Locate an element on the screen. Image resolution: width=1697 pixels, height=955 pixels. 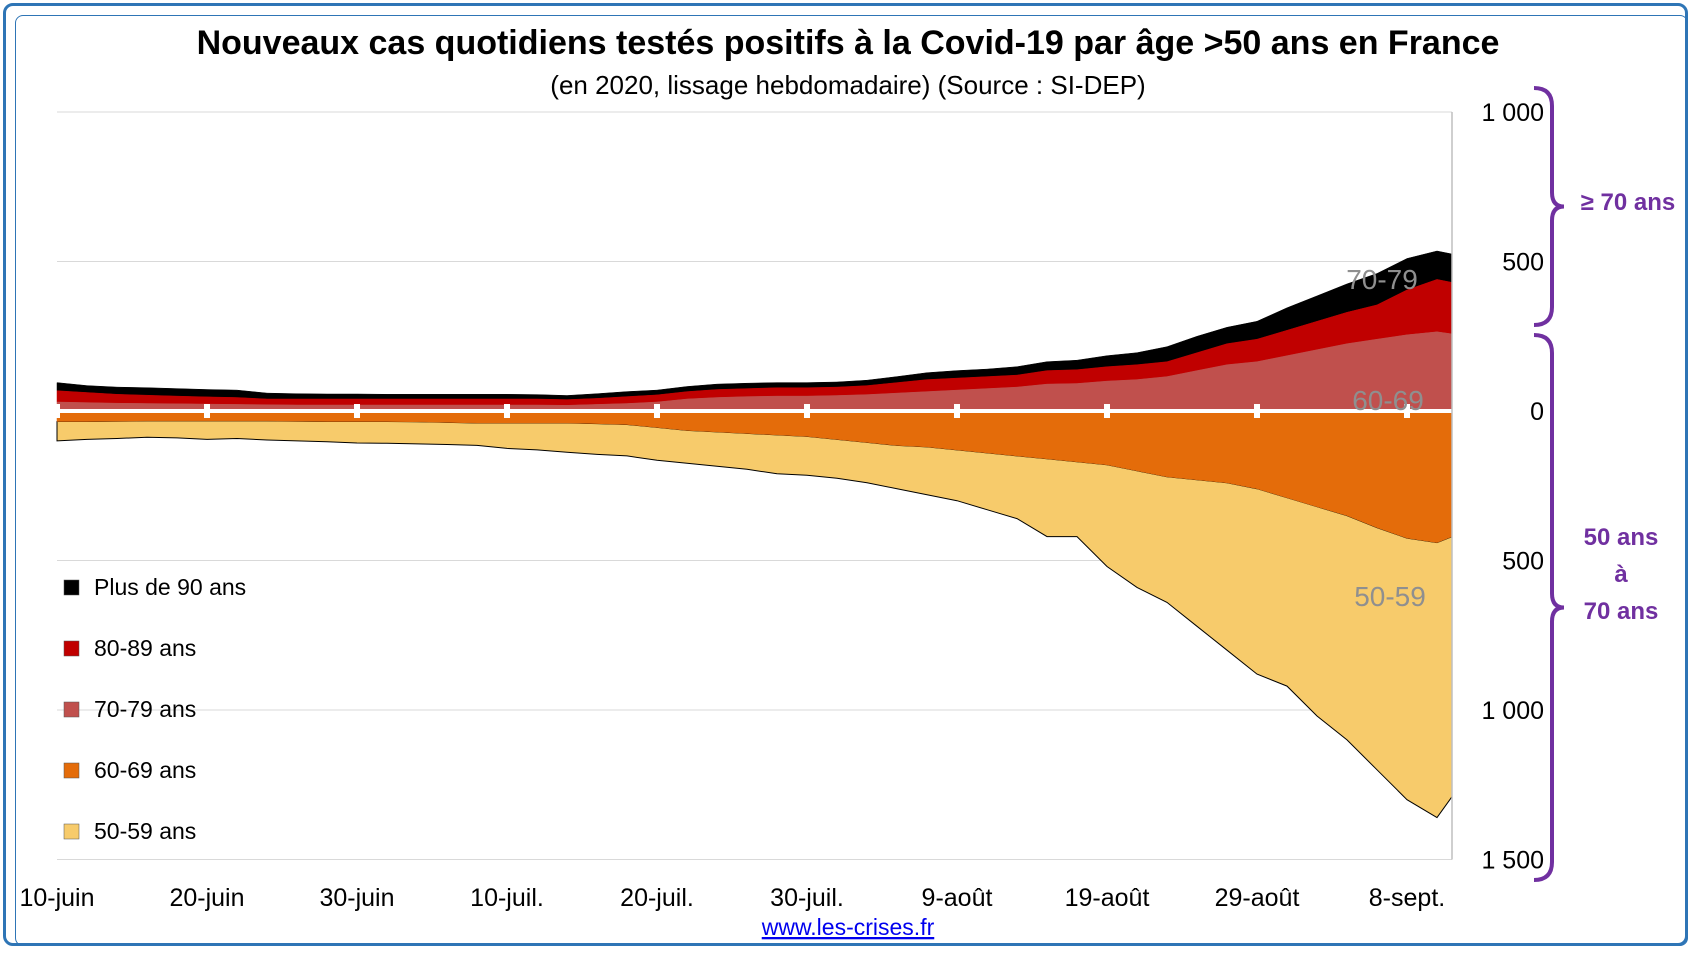
annotations: 70-79 60-69 50-59 is located at coordinates (1386, 438).